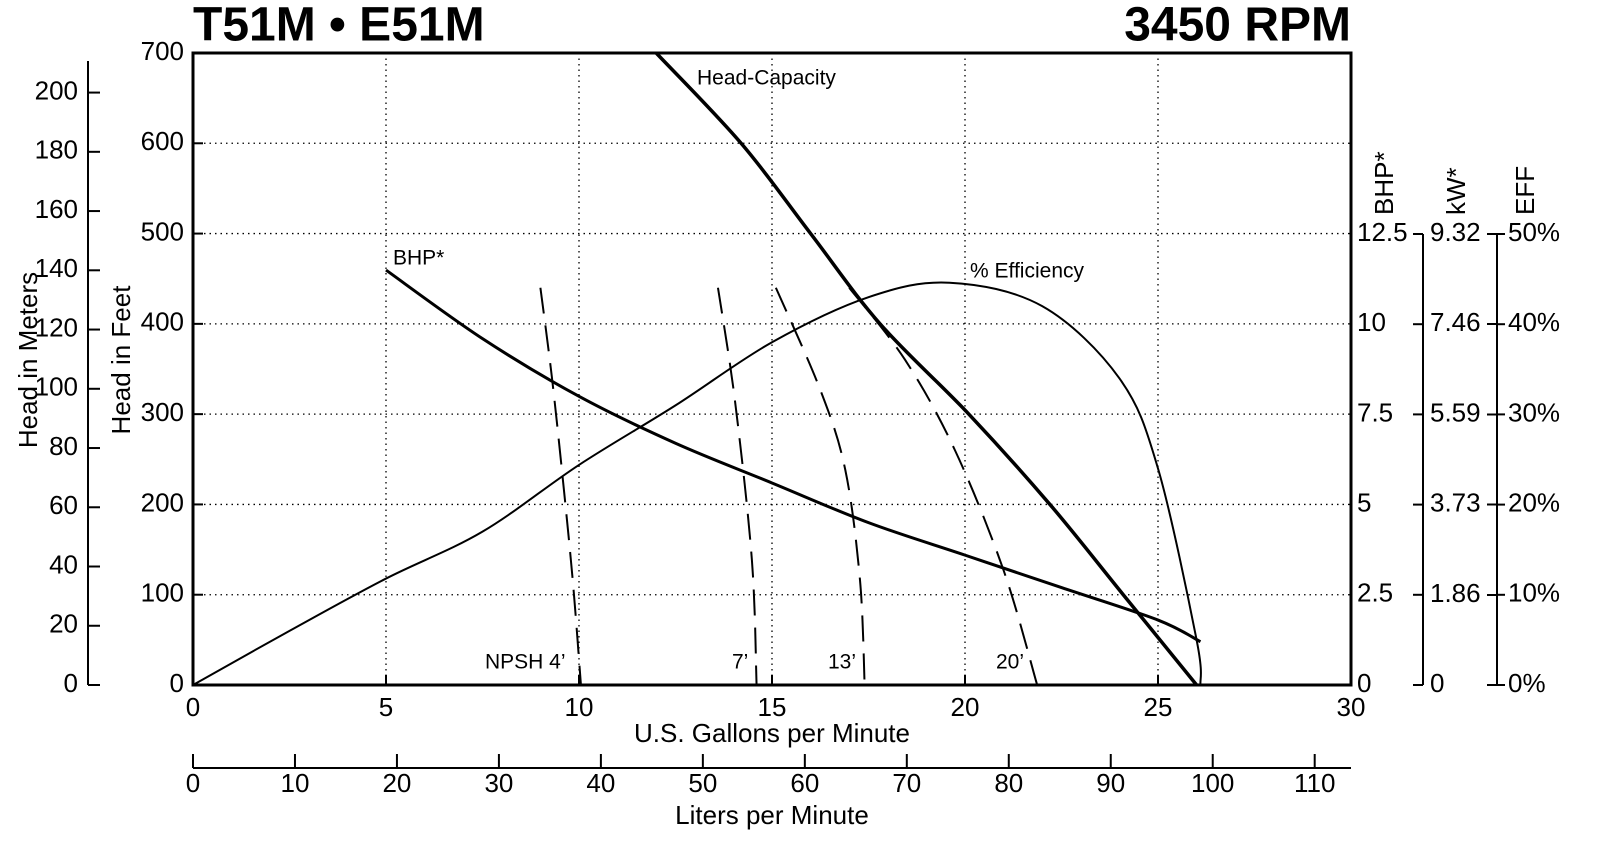  Describe the element at coordinates (772, 707) in the screenshot. I see `x-tick-label: 15` at that location.